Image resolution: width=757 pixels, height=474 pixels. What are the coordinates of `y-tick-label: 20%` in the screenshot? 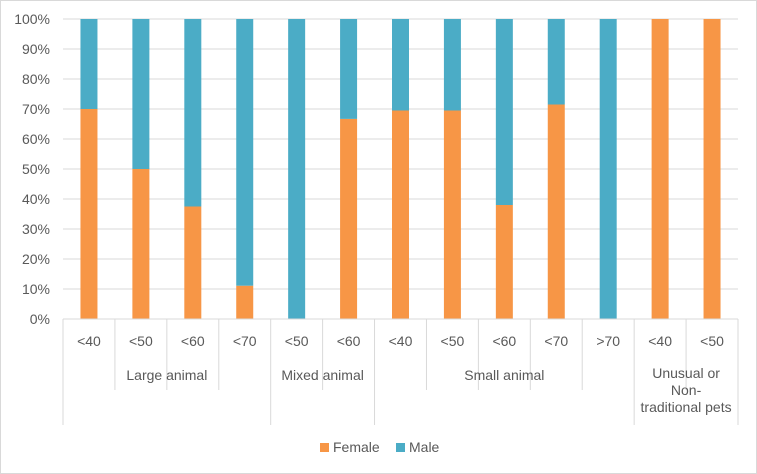 It's located at (36, 259).